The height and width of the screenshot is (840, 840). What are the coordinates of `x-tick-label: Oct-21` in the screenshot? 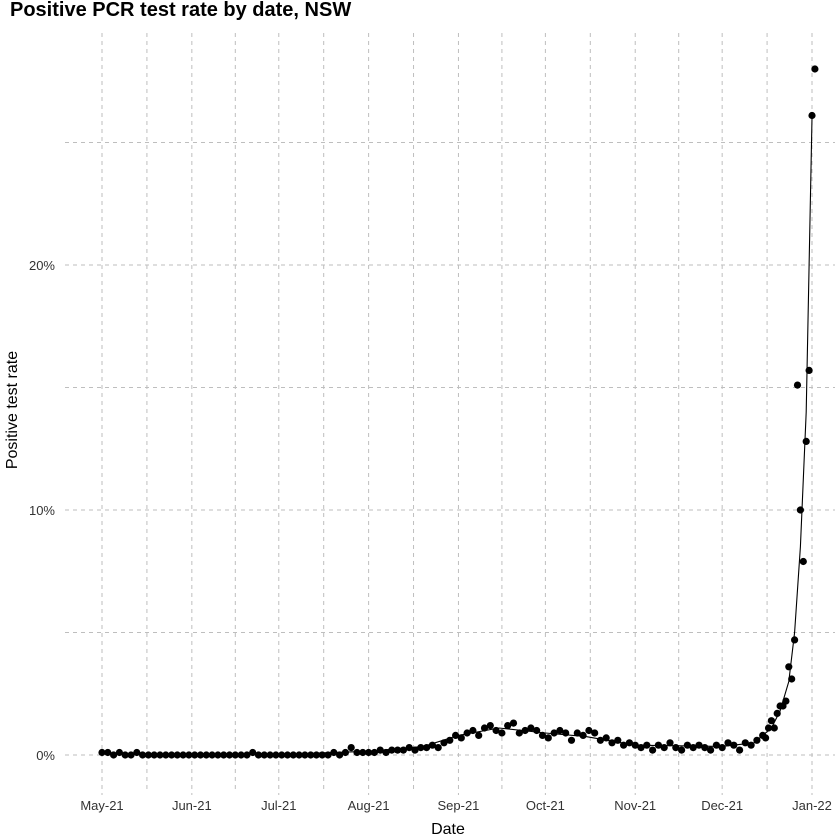 It's located at (545, 805).